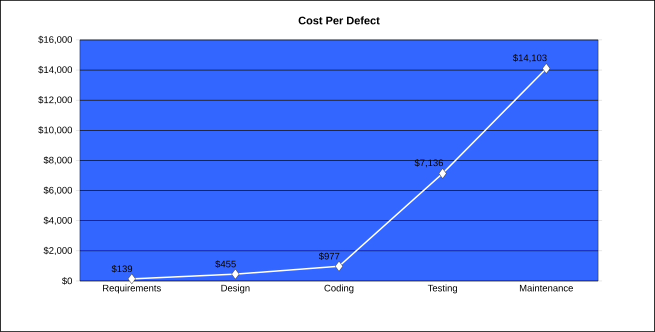  Describe the element at coordinates (58, 160) in the screenshot. I see `y-tick-label: $8,000` at that location.